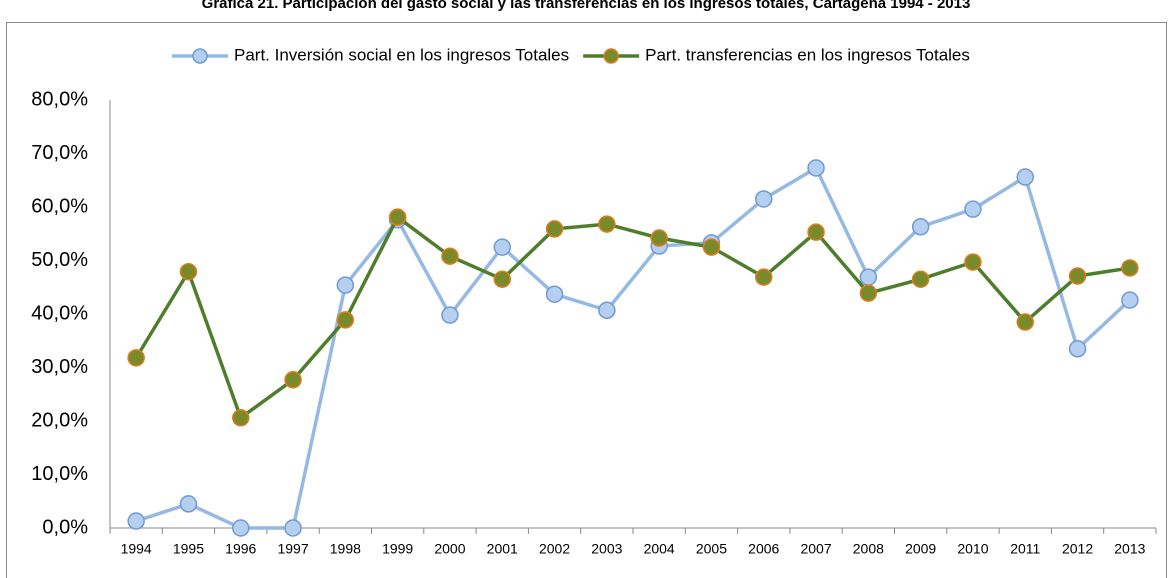 The height and width of the screenshot is (578, 1173). I want to click on x-tick-label: 1996, so click(240, 549).